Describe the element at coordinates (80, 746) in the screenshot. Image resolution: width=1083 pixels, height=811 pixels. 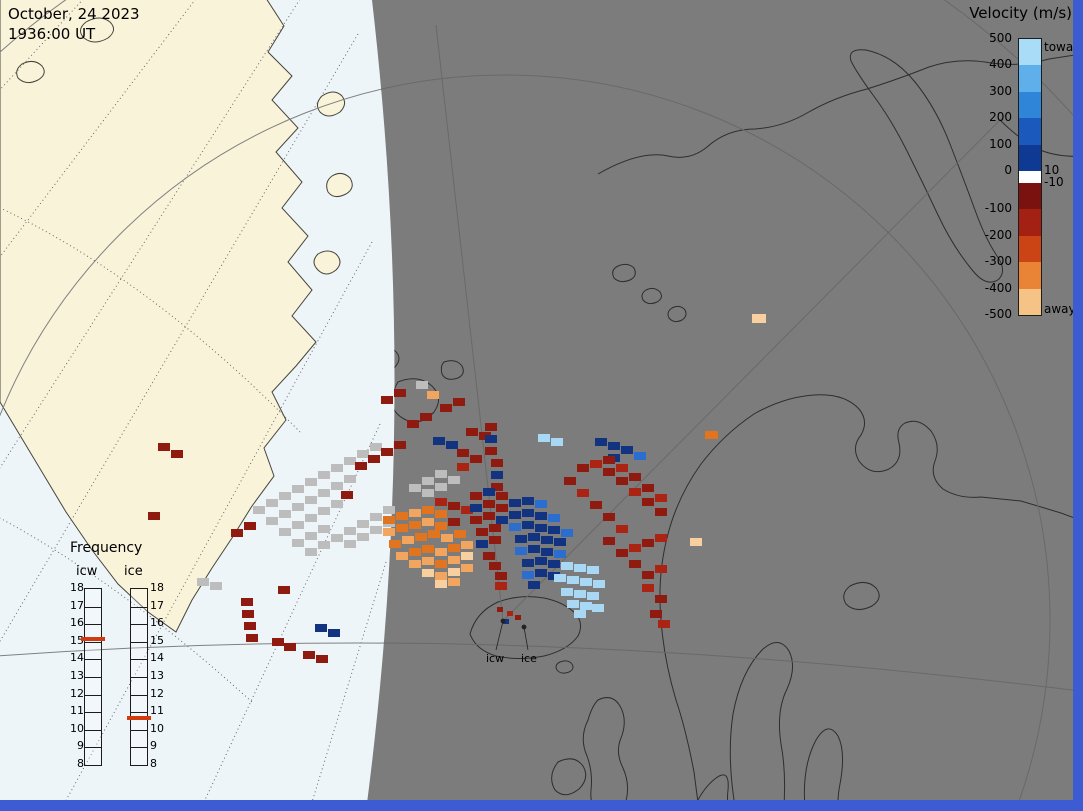
I see `frequency-tick-label: 9` at that location.